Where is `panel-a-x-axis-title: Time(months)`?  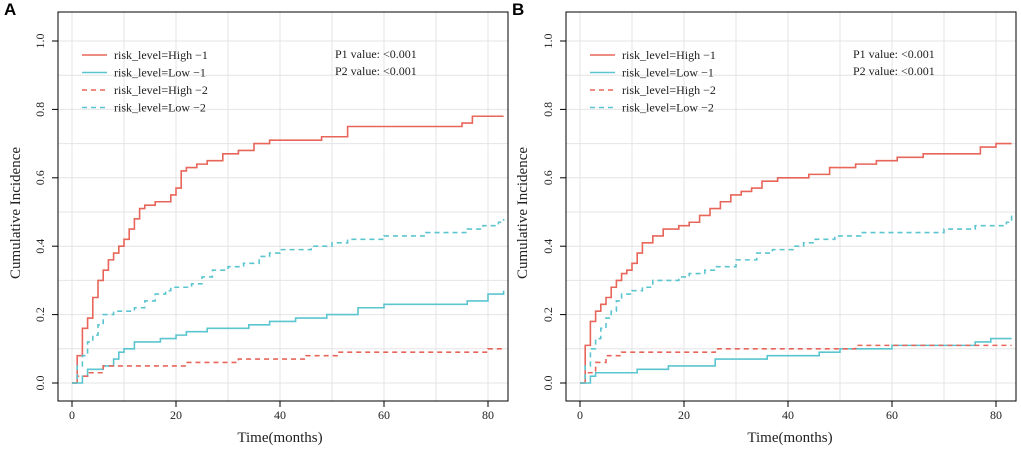 panel-a-x-axis-title: Time(months) is located at coordinates (279, 438).